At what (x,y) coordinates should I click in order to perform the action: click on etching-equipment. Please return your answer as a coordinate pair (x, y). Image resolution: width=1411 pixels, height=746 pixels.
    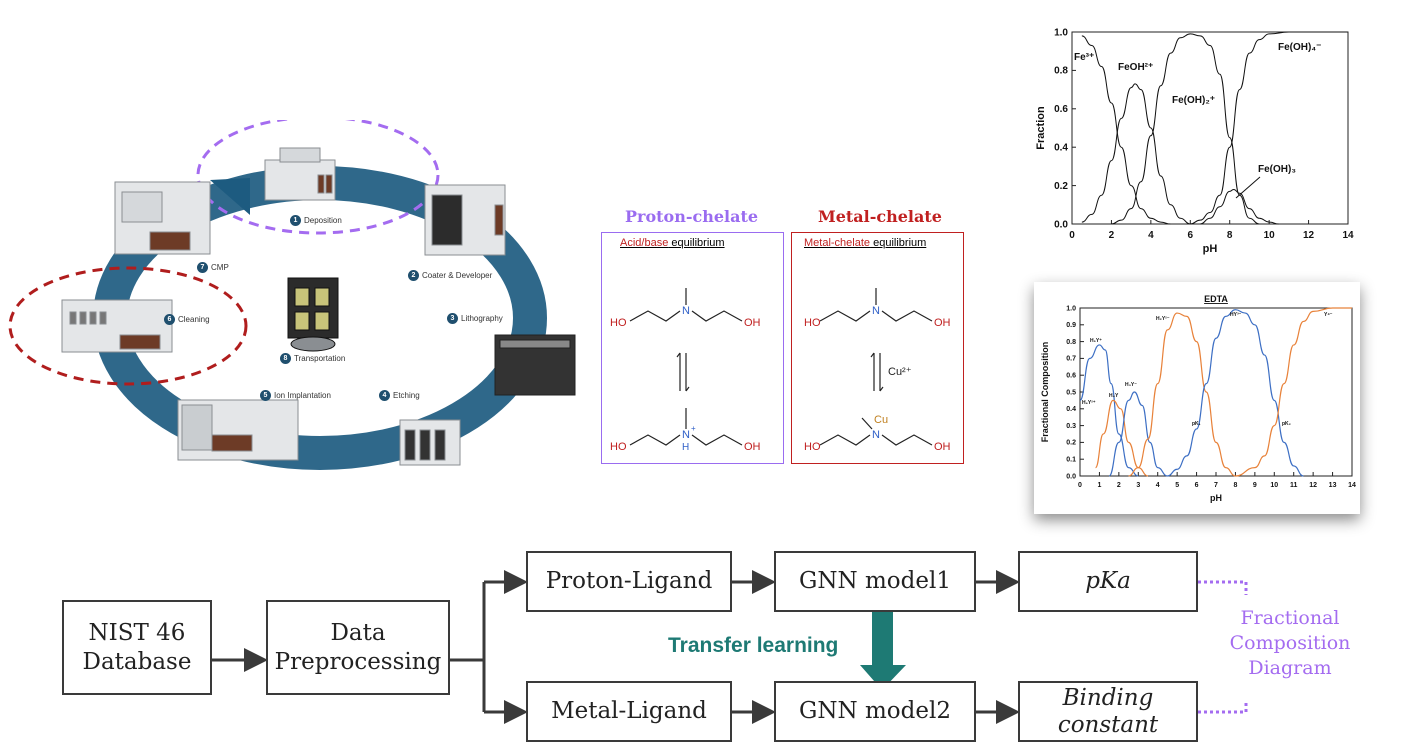
    Looking at the image, I should click on (430, 442).